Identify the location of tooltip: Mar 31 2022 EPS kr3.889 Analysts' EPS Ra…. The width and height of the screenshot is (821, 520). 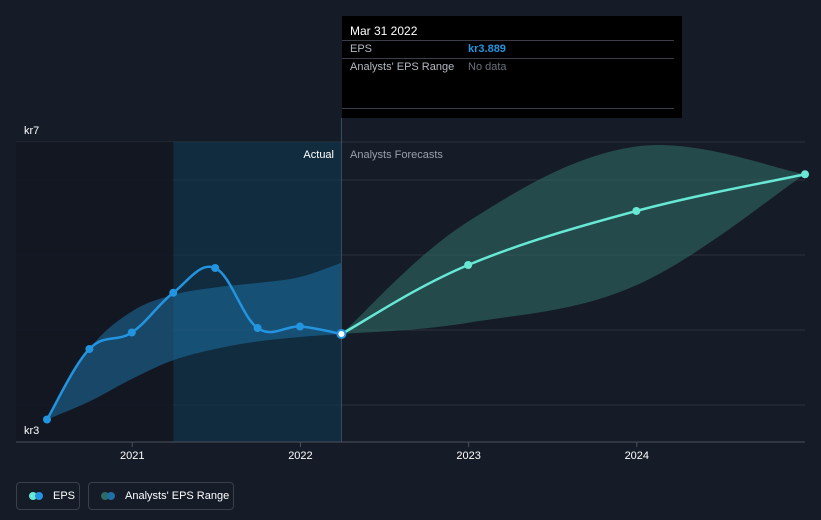
(512, 67).